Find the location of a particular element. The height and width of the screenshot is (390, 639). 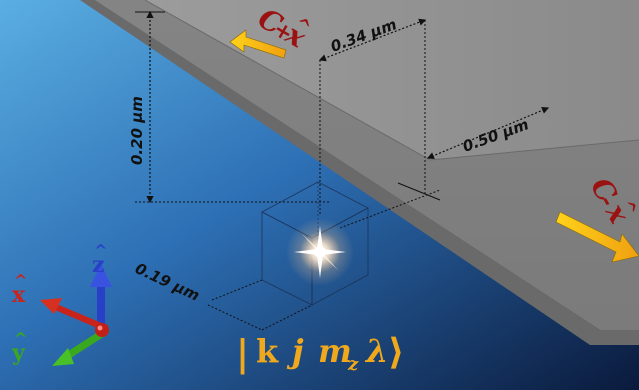

dim-height-label: 0.20 µm is located at coordinates (137, 130).